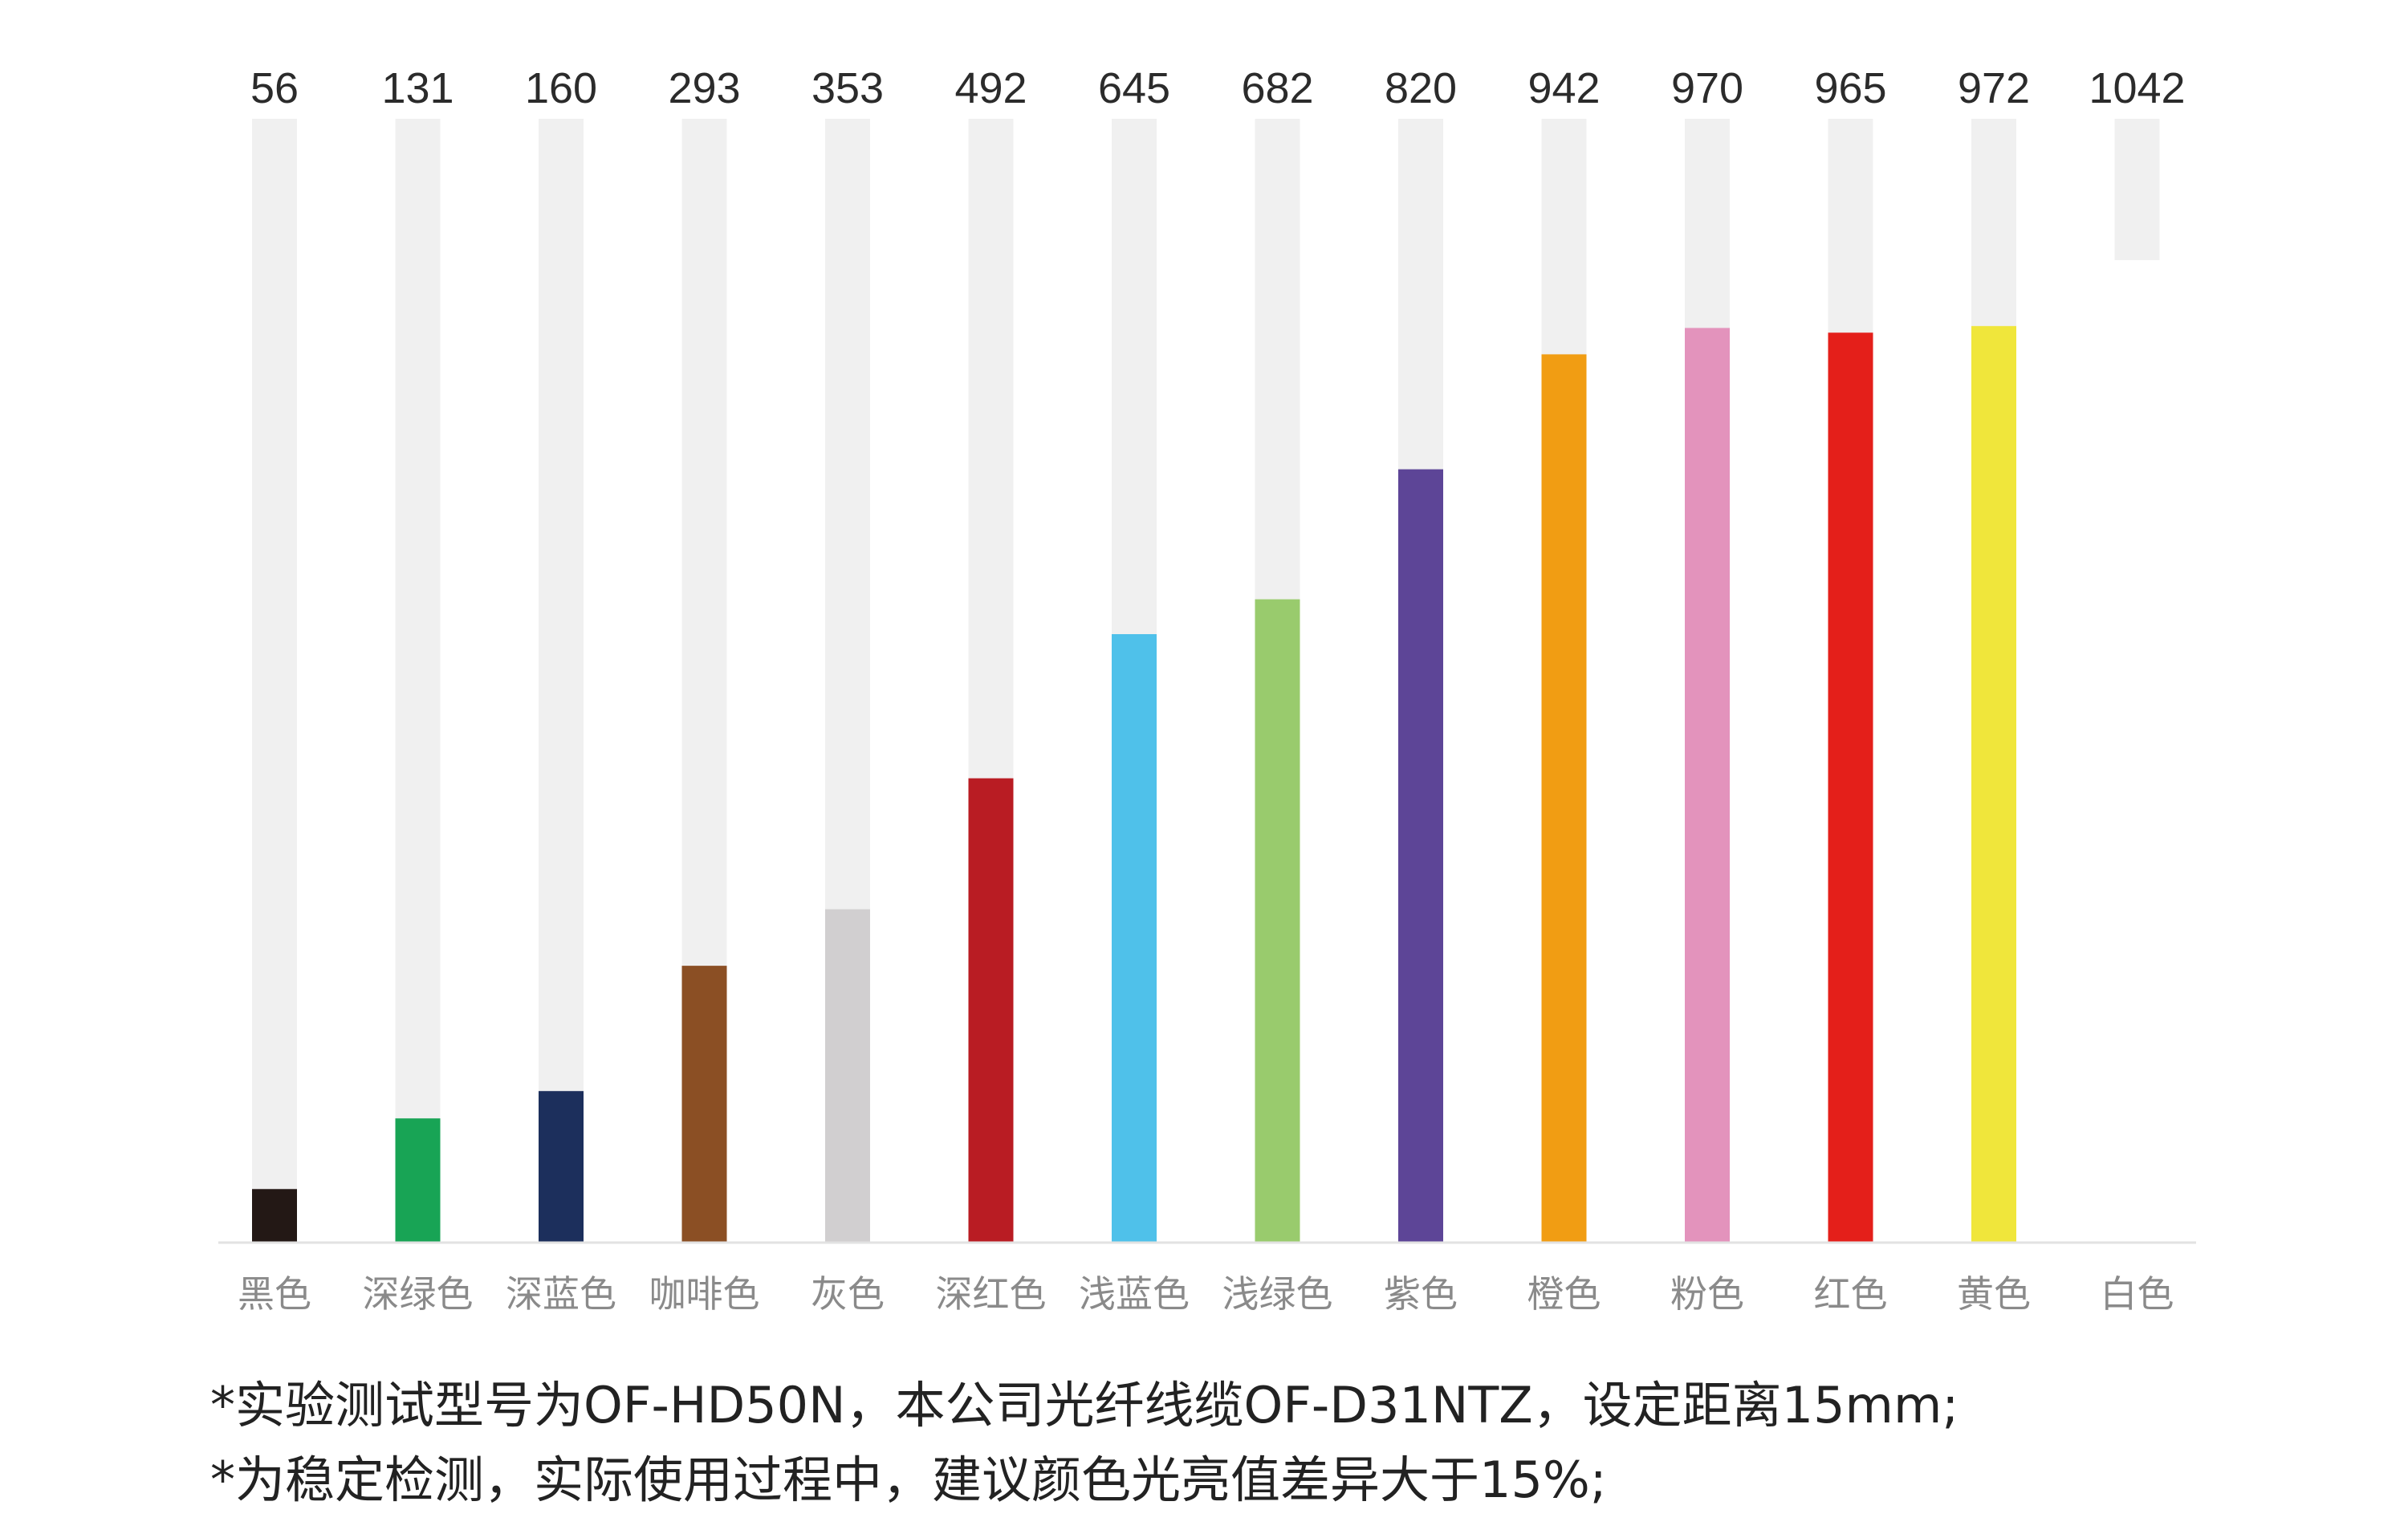 The image size is (2408, 1534). What do you see at coordinates (1134, 1294) in the screenshot?
I see `category-label: 浅蓝色` at bounding box center [1134, 1294].